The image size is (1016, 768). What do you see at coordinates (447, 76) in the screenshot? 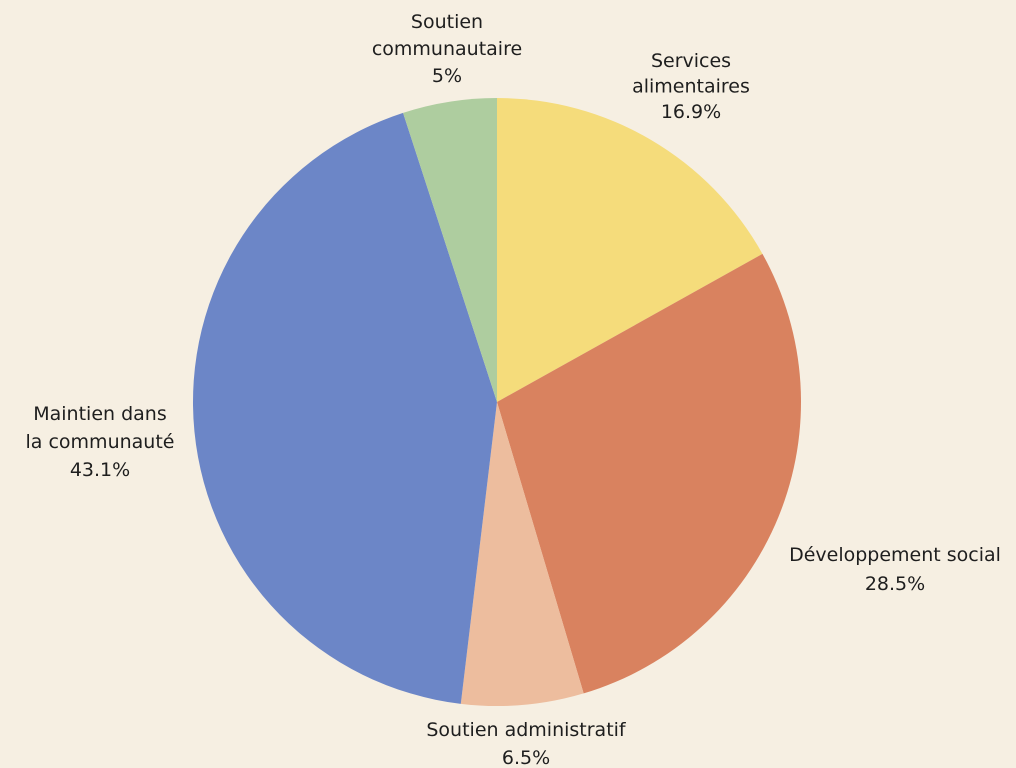
I see `slice-value-label: 5%` at bounding box center [447, 76].